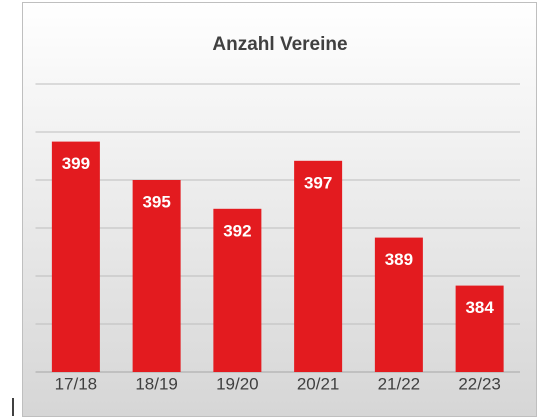  I want to click on value-label: 389, so click(399, 259).